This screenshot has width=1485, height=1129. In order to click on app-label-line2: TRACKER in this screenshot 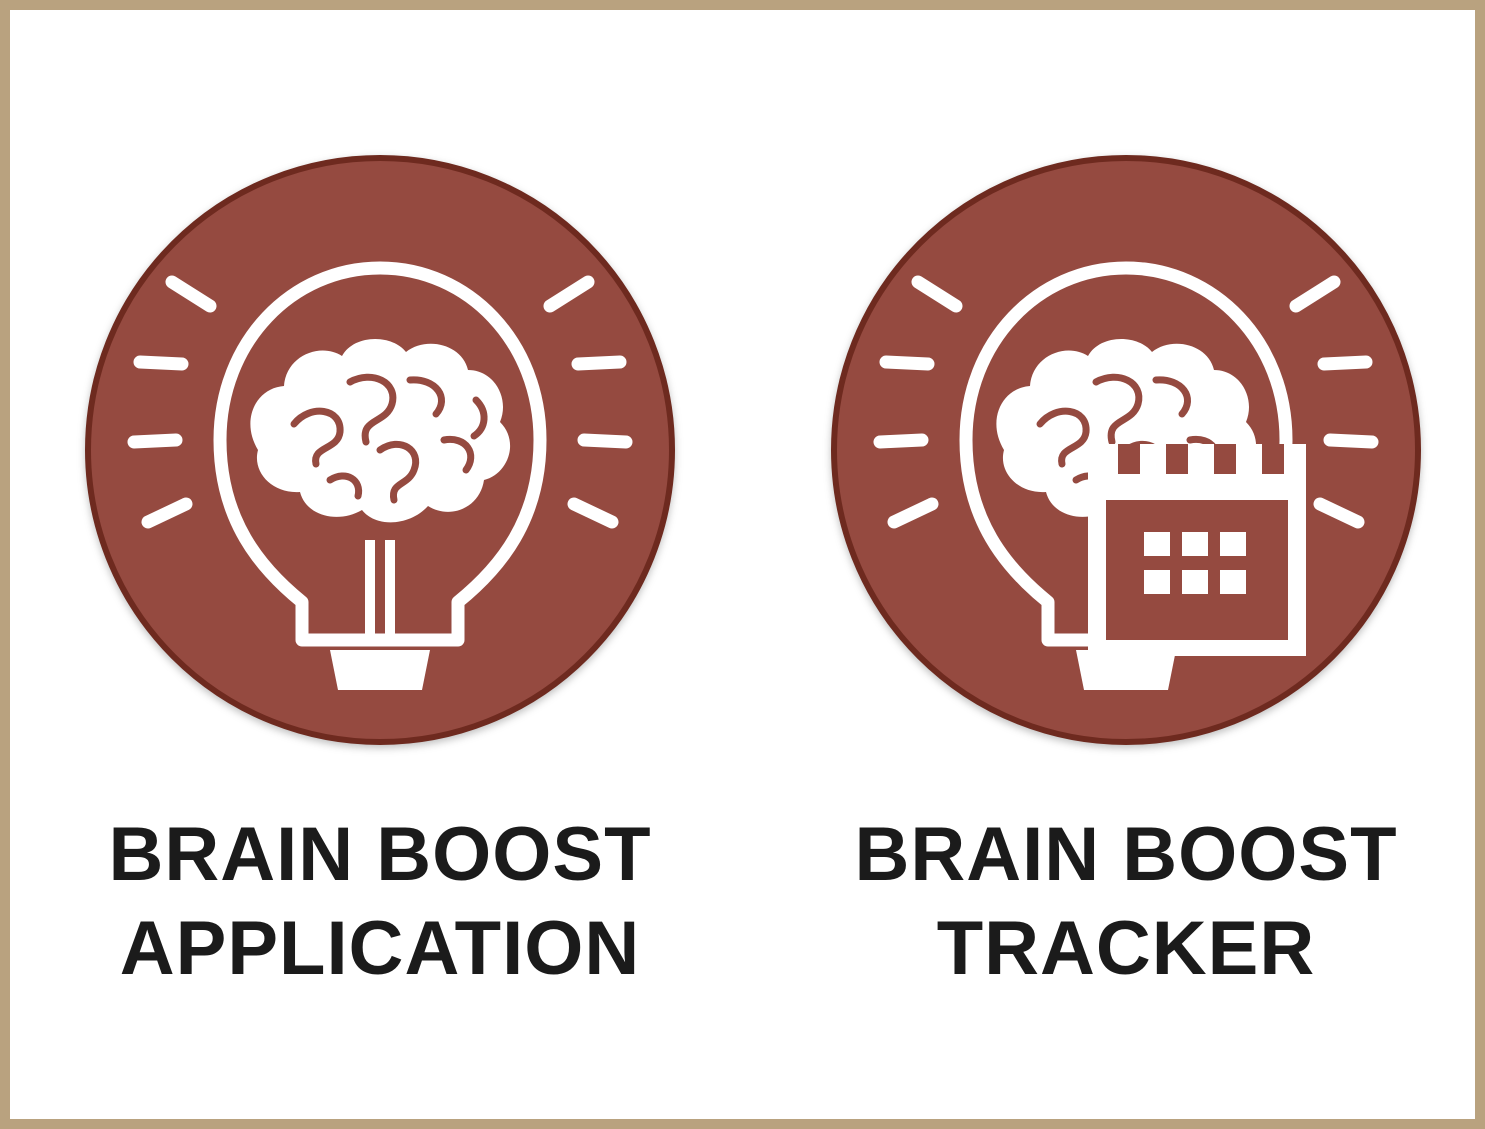, I will do `click(1126, 948)`.